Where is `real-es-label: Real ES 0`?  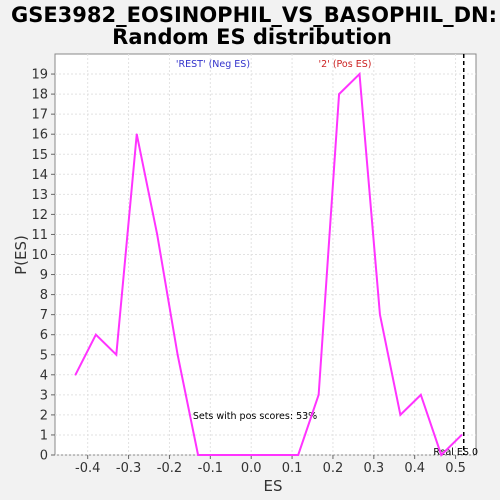
real-es-label: Real ES 0 is located at coordinates (455, 452).